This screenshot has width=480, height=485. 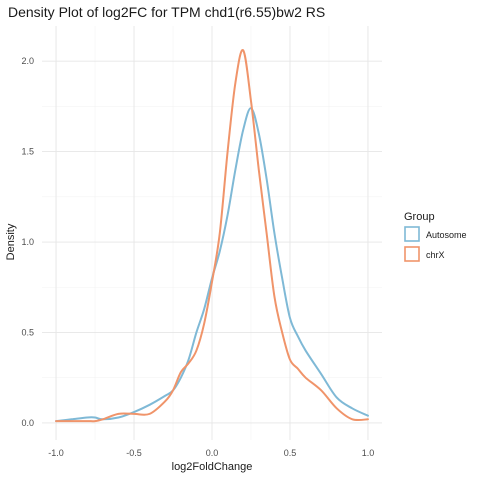 I want to click on legend-title: Group, so click(x=419, y=217).